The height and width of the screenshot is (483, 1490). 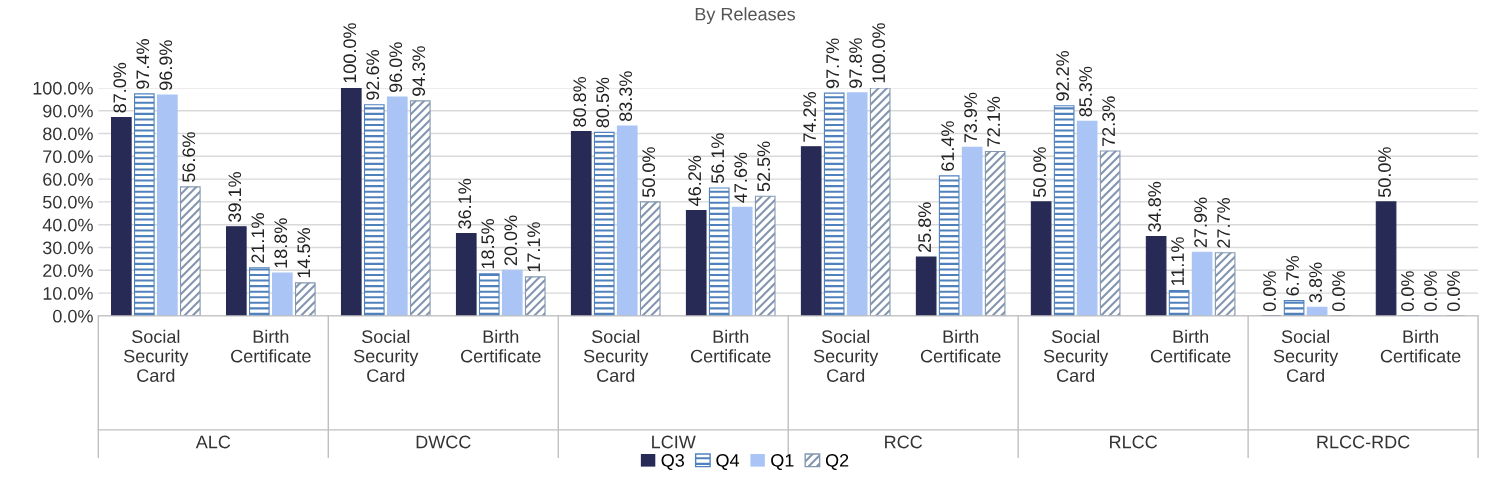 I want to click on data-label: 11.1%, so click(x=1177, y=261).